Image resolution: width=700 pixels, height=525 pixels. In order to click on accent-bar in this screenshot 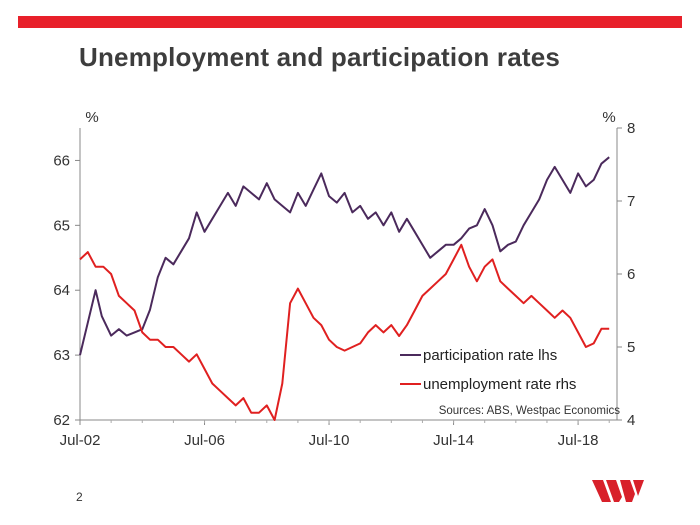, I will do `click(350, 22)`.